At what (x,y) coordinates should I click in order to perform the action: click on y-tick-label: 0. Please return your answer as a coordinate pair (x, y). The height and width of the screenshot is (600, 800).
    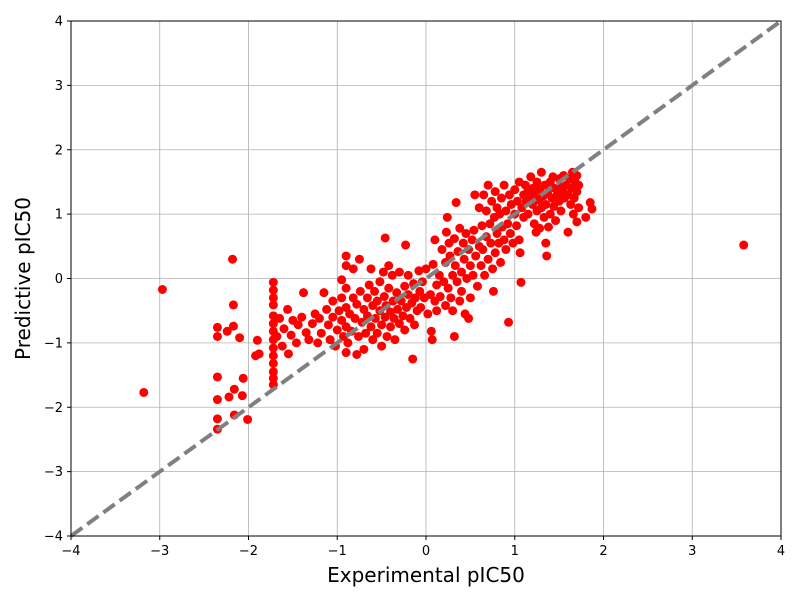
    Looking at the image, I should click on (59, 279).